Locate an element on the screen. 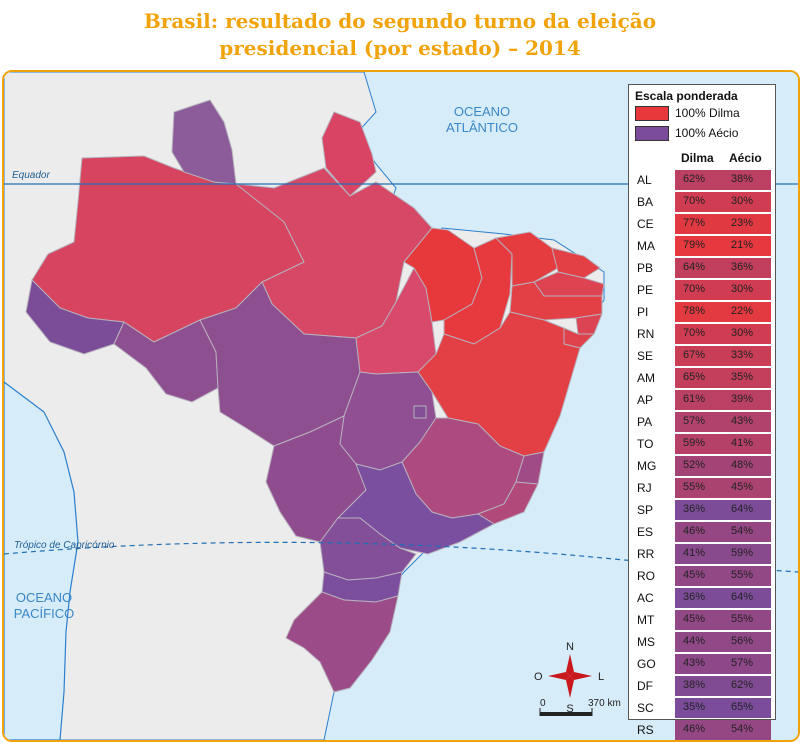  table-row: RS 46% 54% is located at coordinates (703, 729).